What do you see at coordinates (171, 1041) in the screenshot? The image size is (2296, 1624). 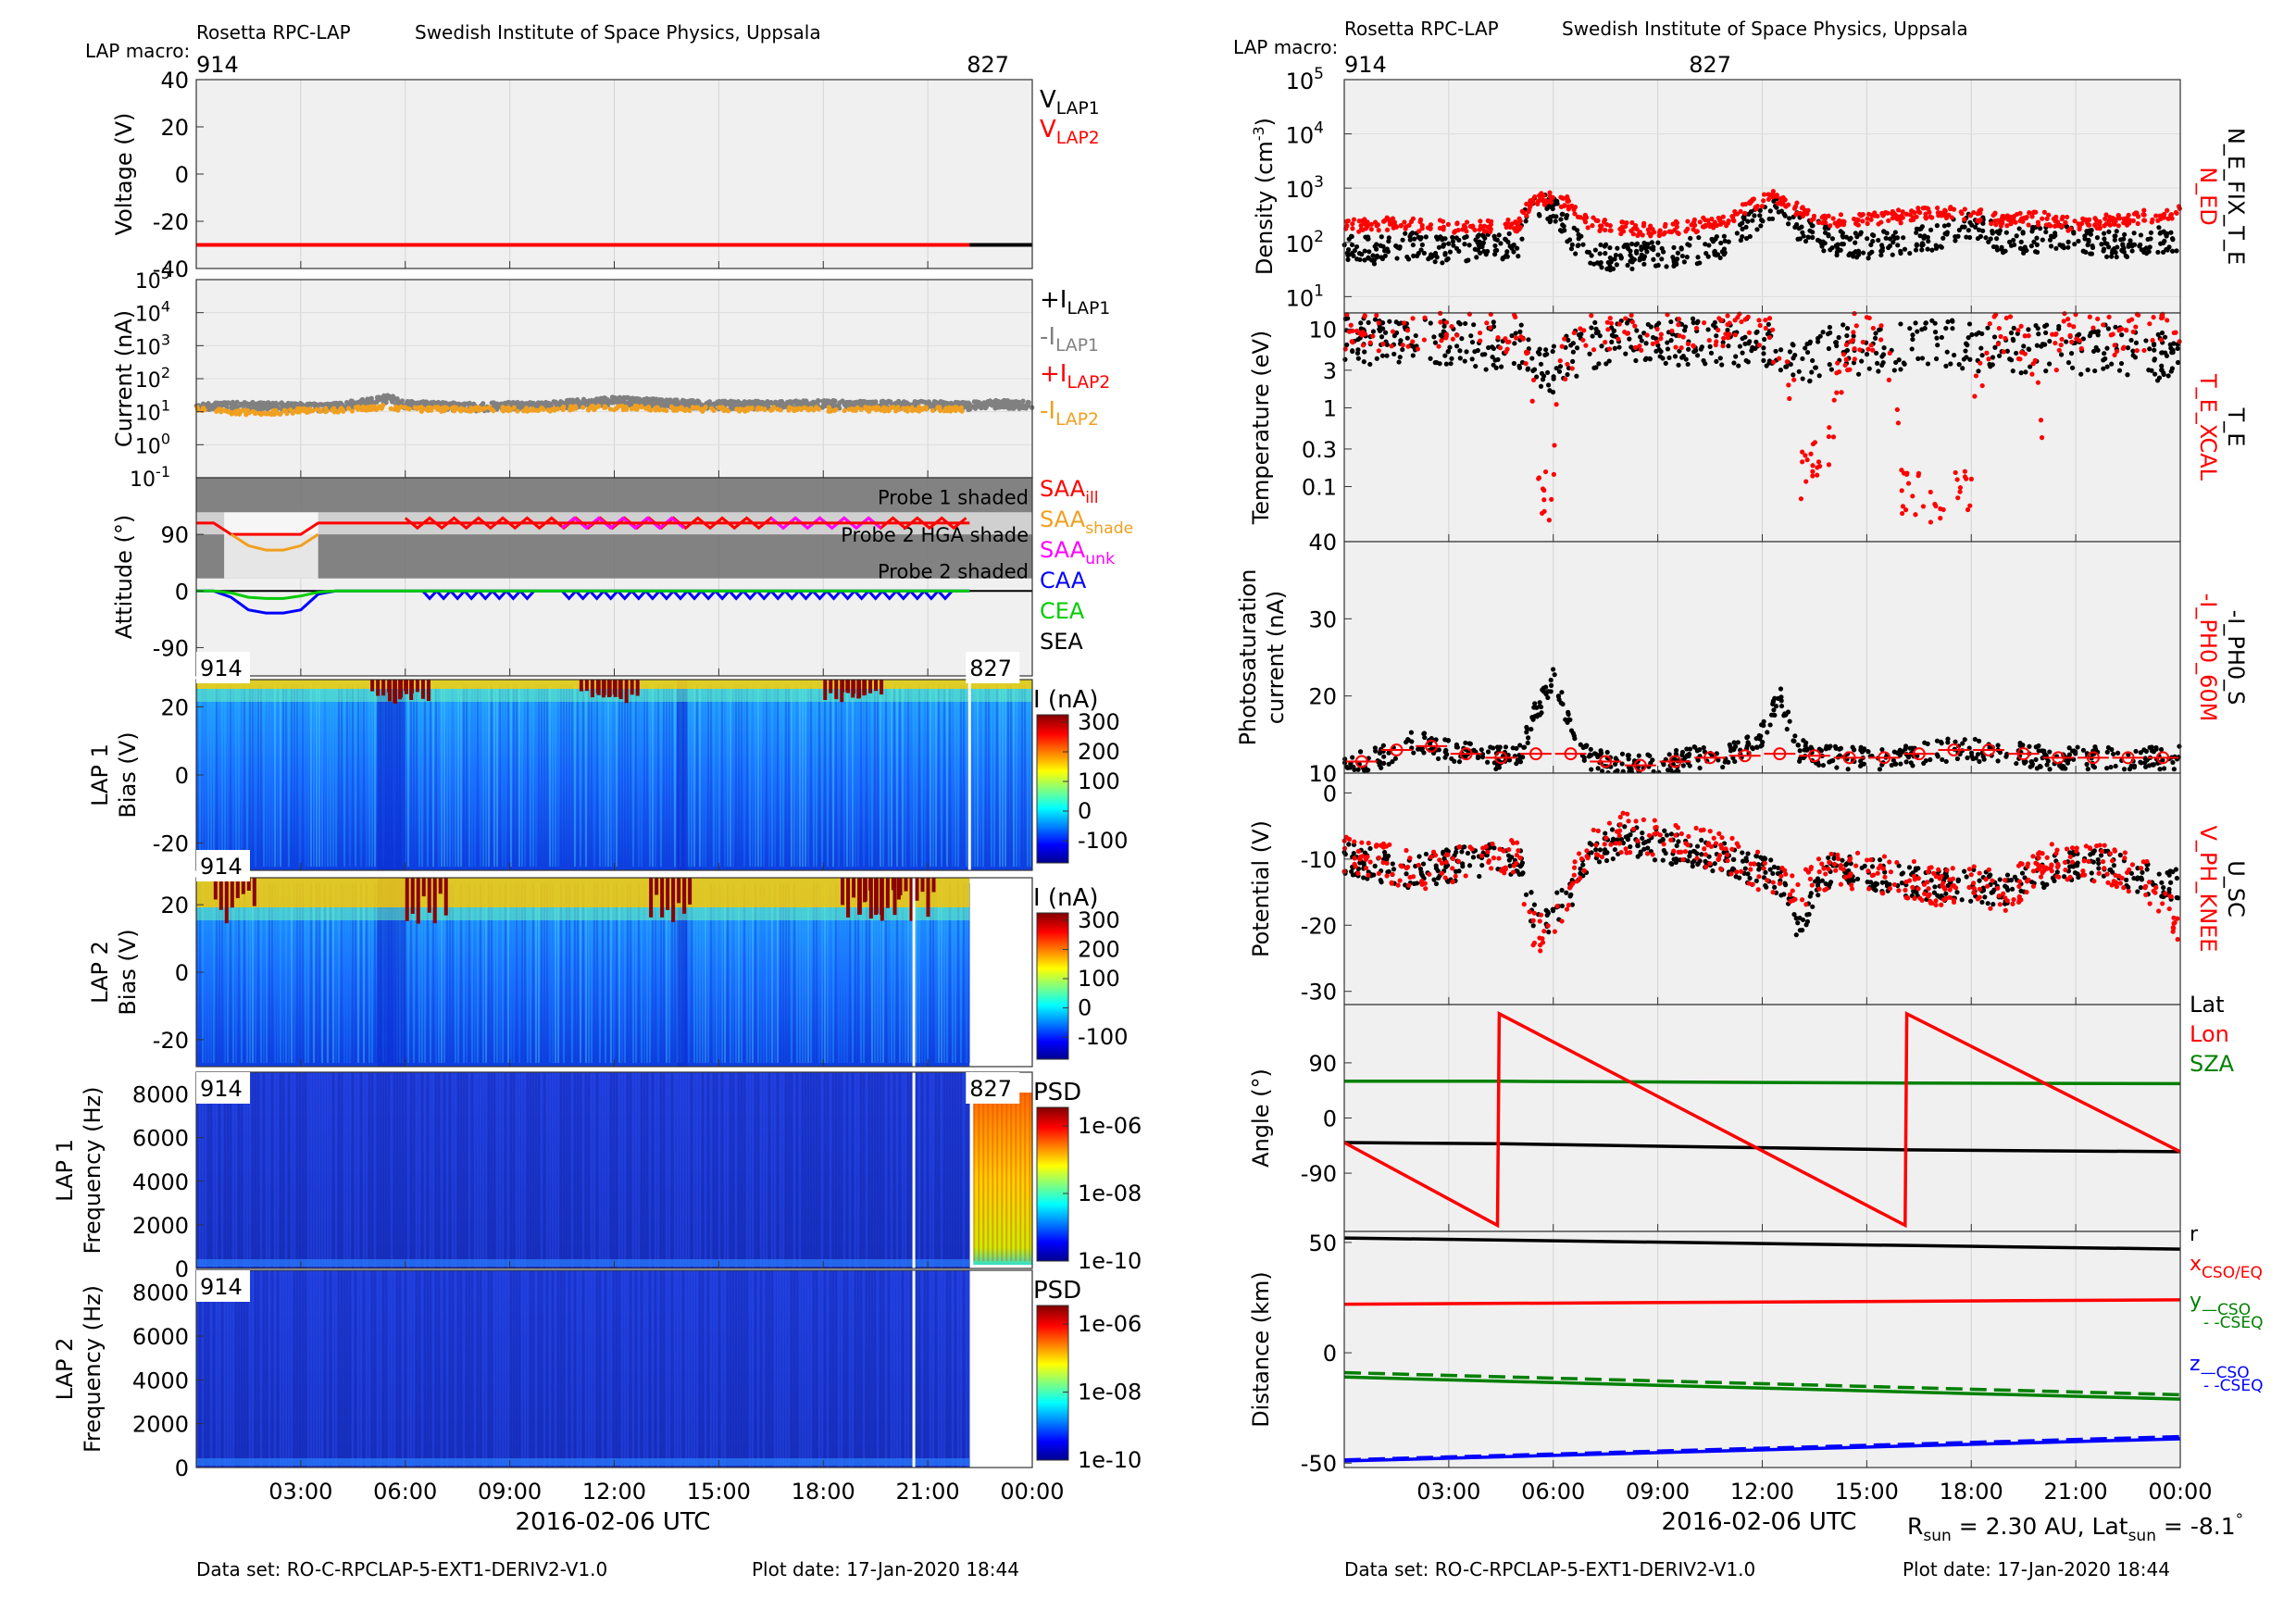 I see `y-tick-label: -20` at bounding box center [171, 1041].